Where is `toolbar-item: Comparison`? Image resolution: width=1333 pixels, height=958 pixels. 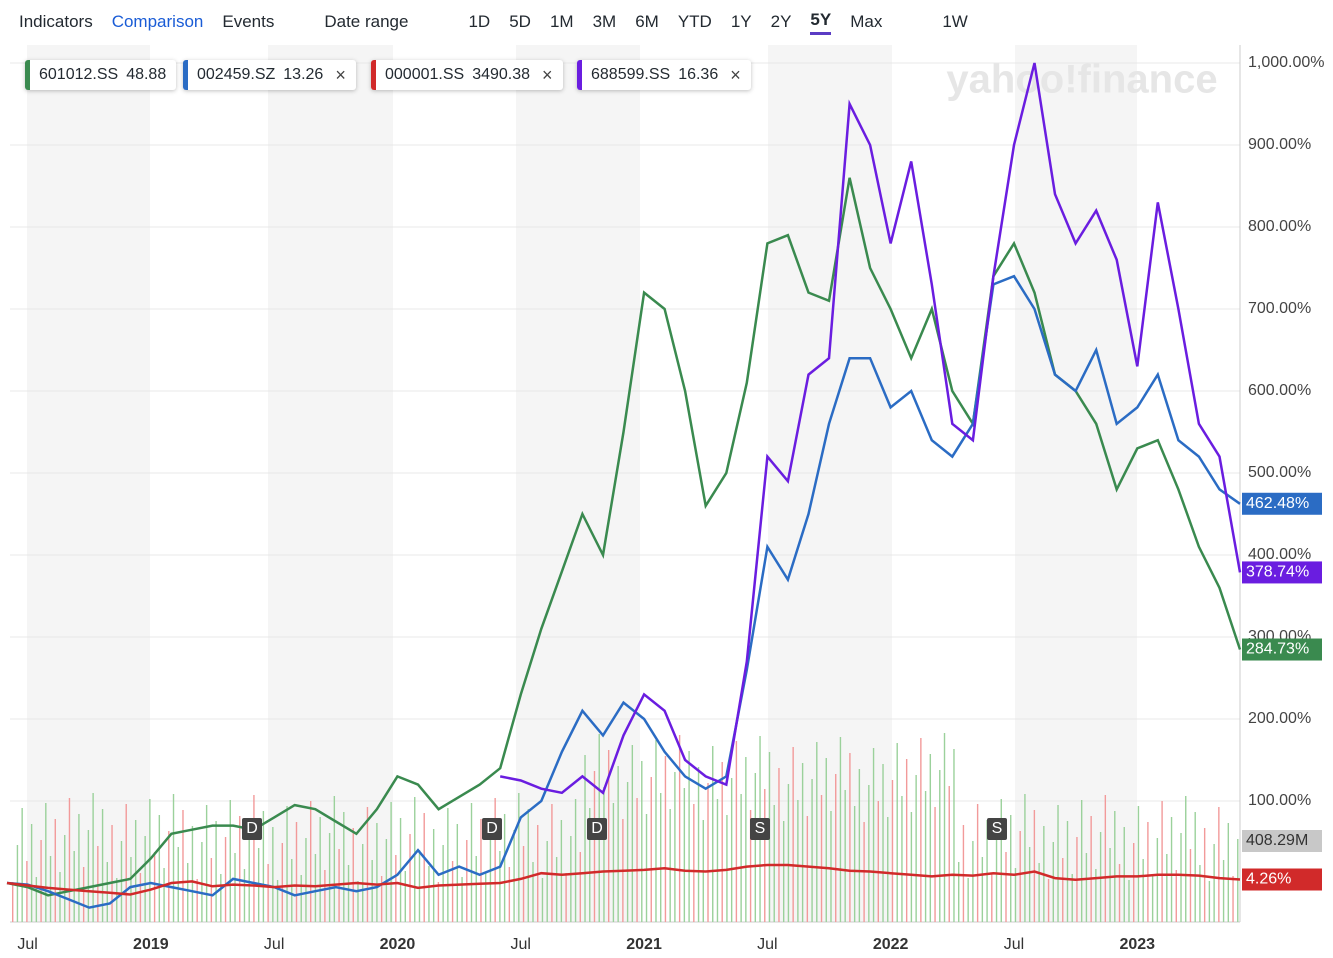 toolbar-item: Comparison is located at coordinates (157, 21).